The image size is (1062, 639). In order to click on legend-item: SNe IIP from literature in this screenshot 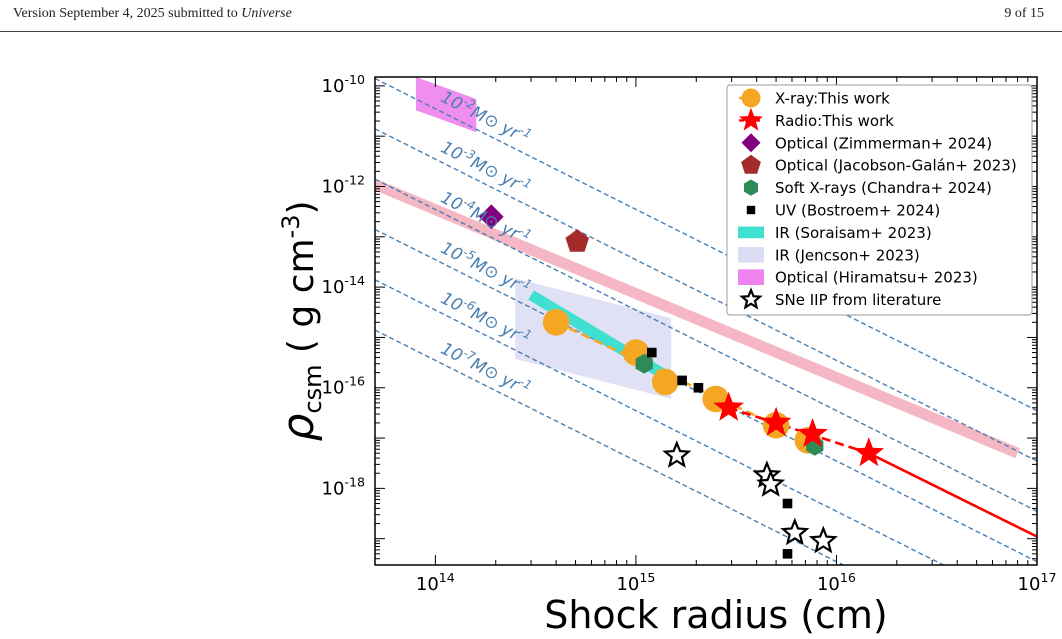, I will do `click(840, 298)`.